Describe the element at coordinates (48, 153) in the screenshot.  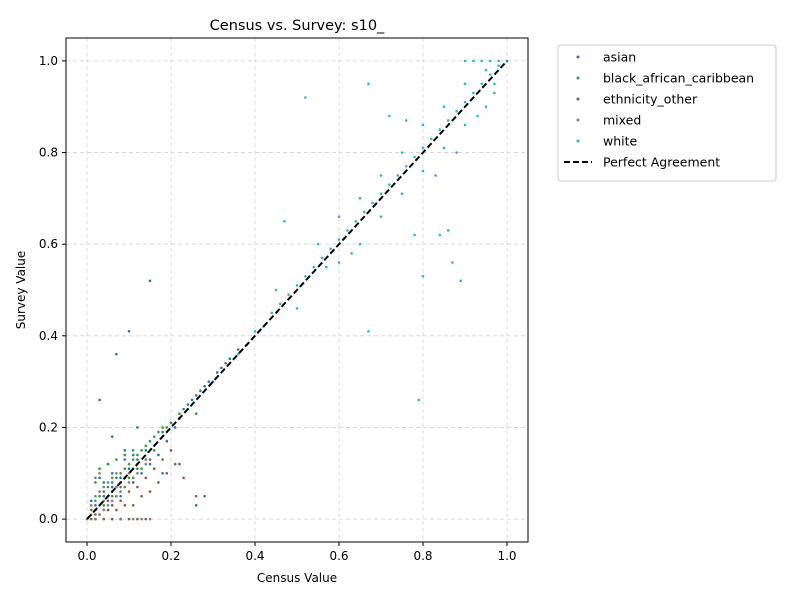
I see `y-tick-label: 0.8` at that location.